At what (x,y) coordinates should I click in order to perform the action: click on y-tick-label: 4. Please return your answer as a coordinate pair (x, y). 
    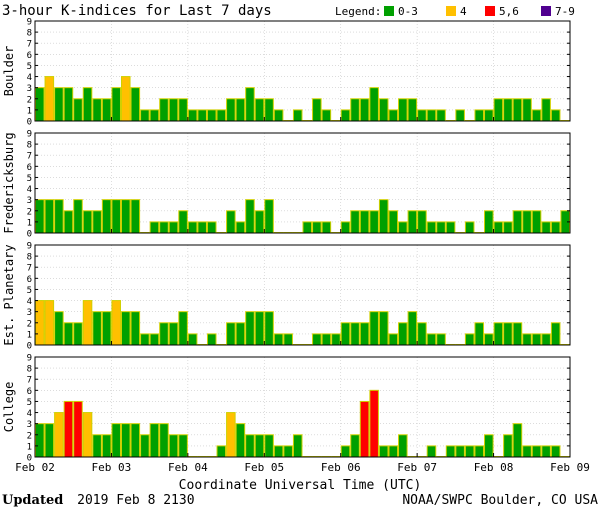
    Looking at the image, I should click on (29, 78).